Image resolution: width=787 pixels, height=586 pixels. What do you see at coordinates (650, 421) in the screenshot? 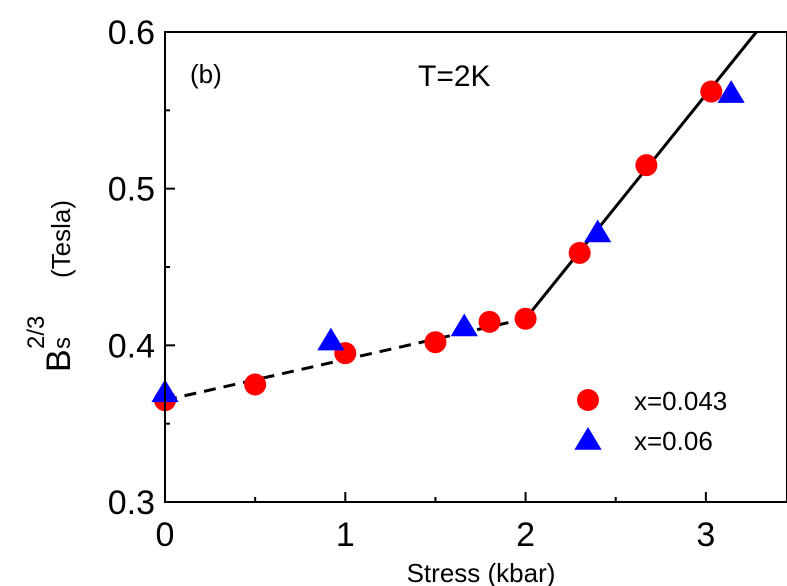
I see `legend: x=0.043 x=0.06` at bounding box center [650, 421].